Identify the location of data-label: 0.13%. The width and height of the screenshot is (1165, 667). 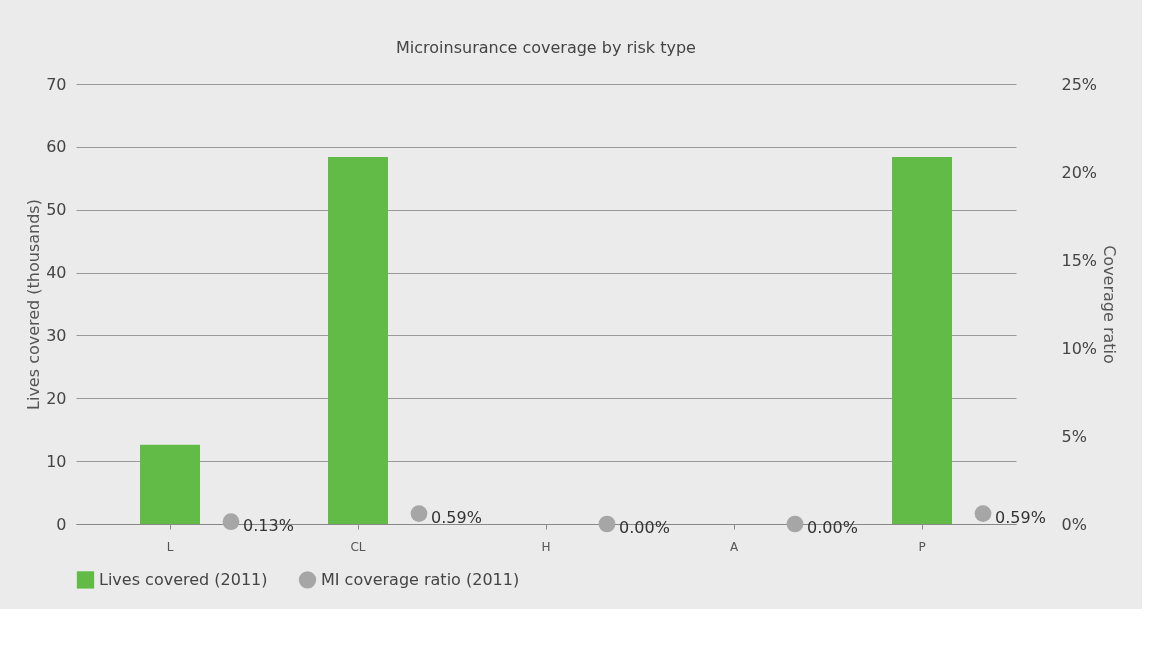
(268, 525).